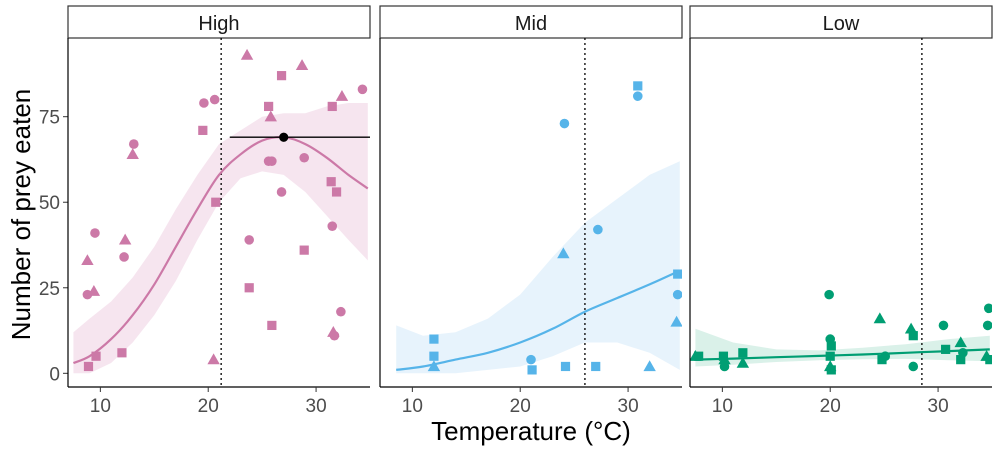  I want to click on confidence-ribbon, so click(538, 267).